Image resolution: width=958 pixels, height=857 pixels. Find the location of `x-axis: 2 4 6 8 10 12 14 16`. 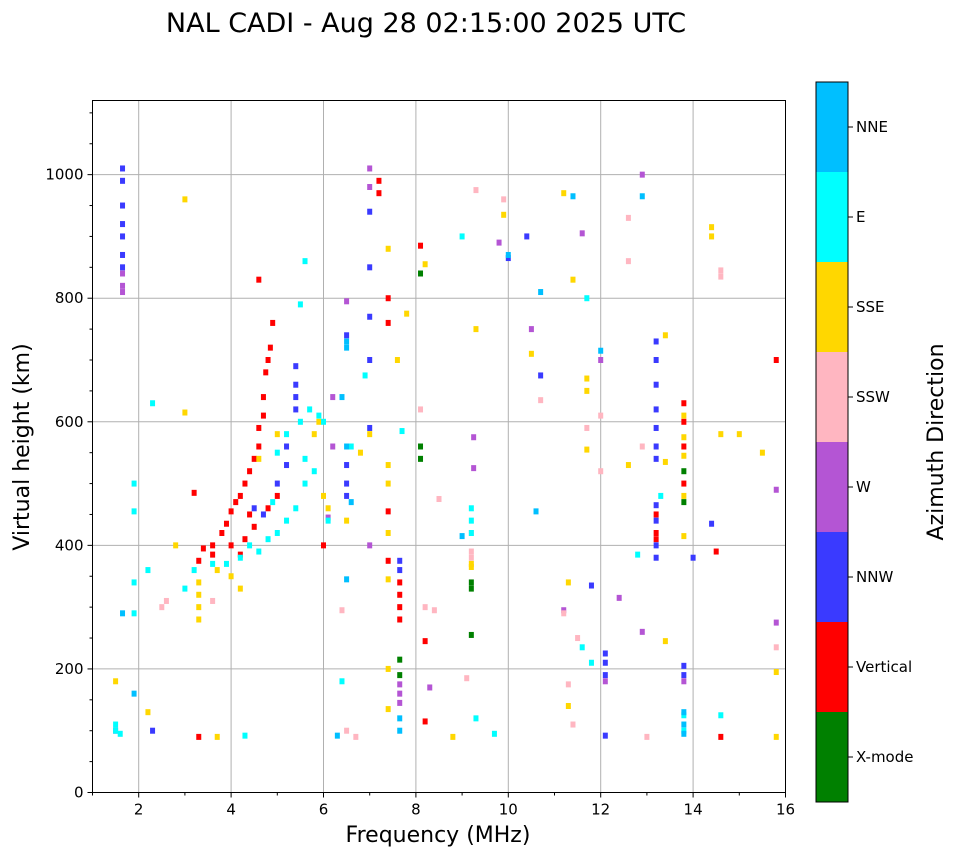

x-axis: 2 4 6 8 10 12 14 16 is located at coordinates (443, 805).